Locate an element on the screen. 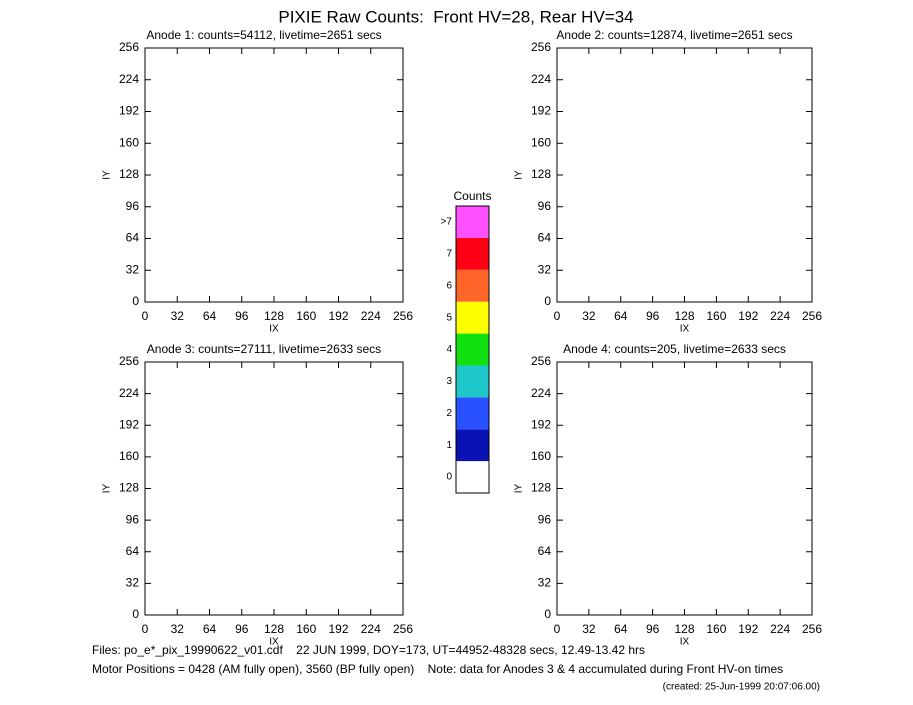  colorbar-title: Counts is located at coordinates (472, 196).